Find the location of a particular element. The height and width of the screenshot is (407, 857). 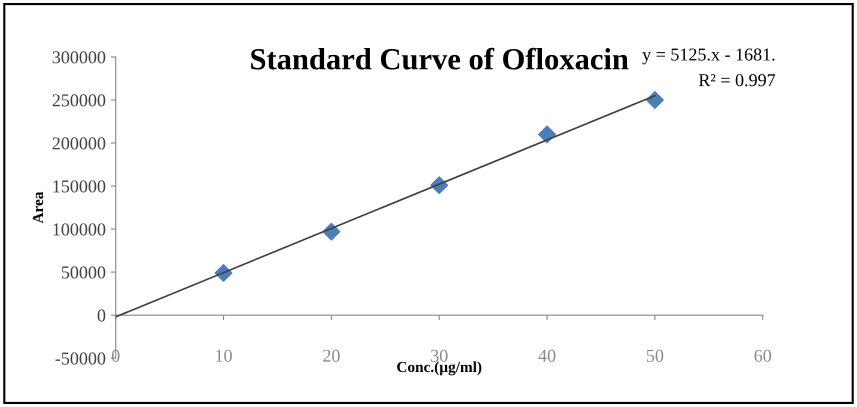

x-tick-label: 10 is located at coordinates (224, 356).